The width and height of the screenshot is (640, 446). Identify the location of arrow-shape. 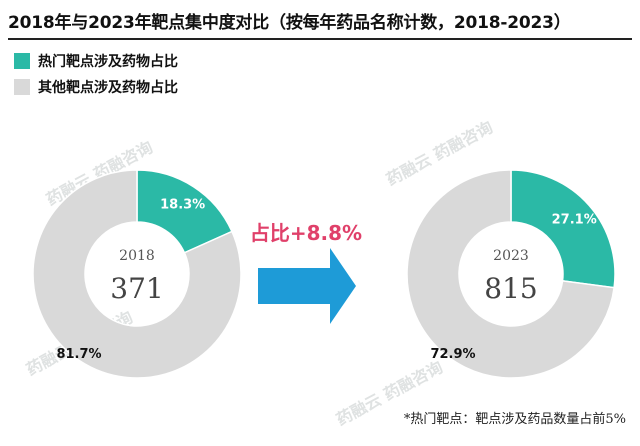
(307, 286).